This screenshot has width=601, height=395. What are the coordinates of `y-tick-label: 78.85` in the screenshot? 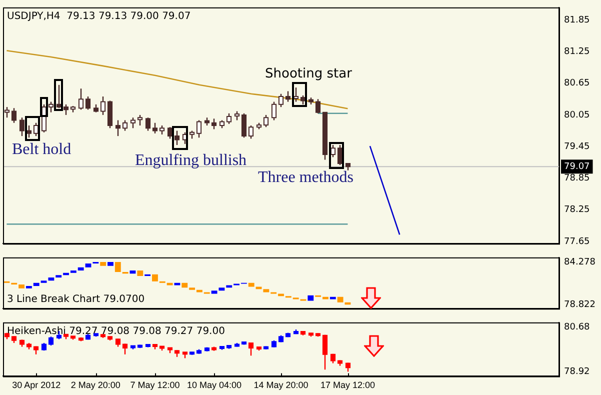 It's located at (577, 179).